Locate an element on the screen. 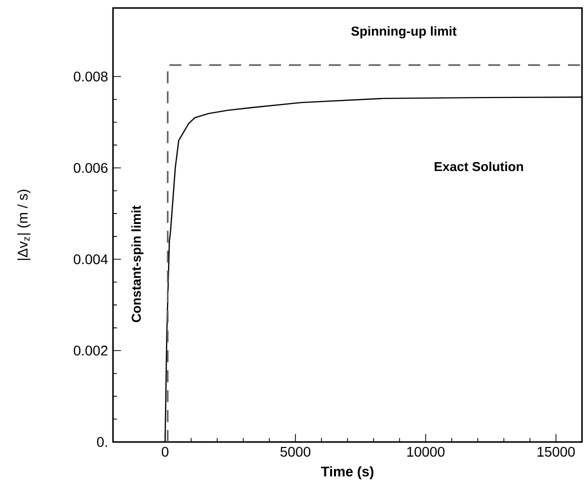 This screenshot has height=496, width=586. x-axis-title: Time (s) is located at coordinates (347, 473).